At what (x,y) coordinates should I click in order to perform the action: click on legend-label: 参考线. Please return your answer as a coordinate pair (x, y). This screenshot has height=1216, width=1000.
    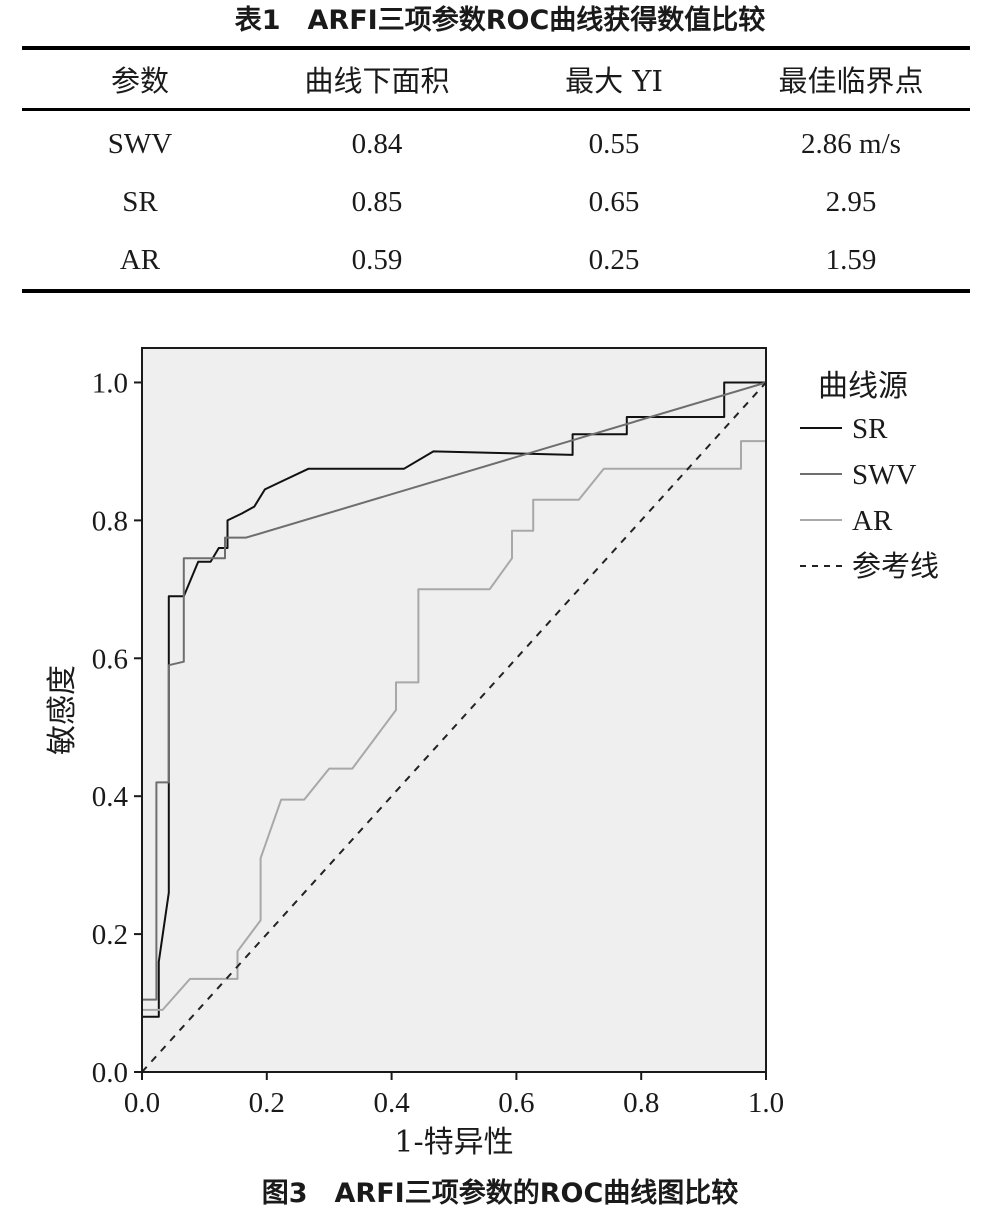
    Looking at the image, I should click on (895, 566).